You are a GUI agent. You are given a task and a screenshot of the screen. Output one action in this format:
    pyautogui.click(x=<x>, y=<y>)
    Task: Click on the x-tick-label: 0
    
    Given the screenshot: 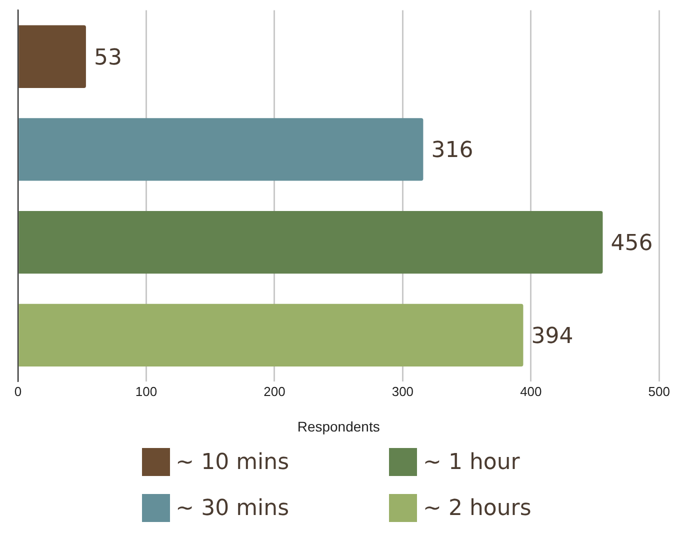 What is the action you would take?
    pyautogui.click(x=18, y=391)
    